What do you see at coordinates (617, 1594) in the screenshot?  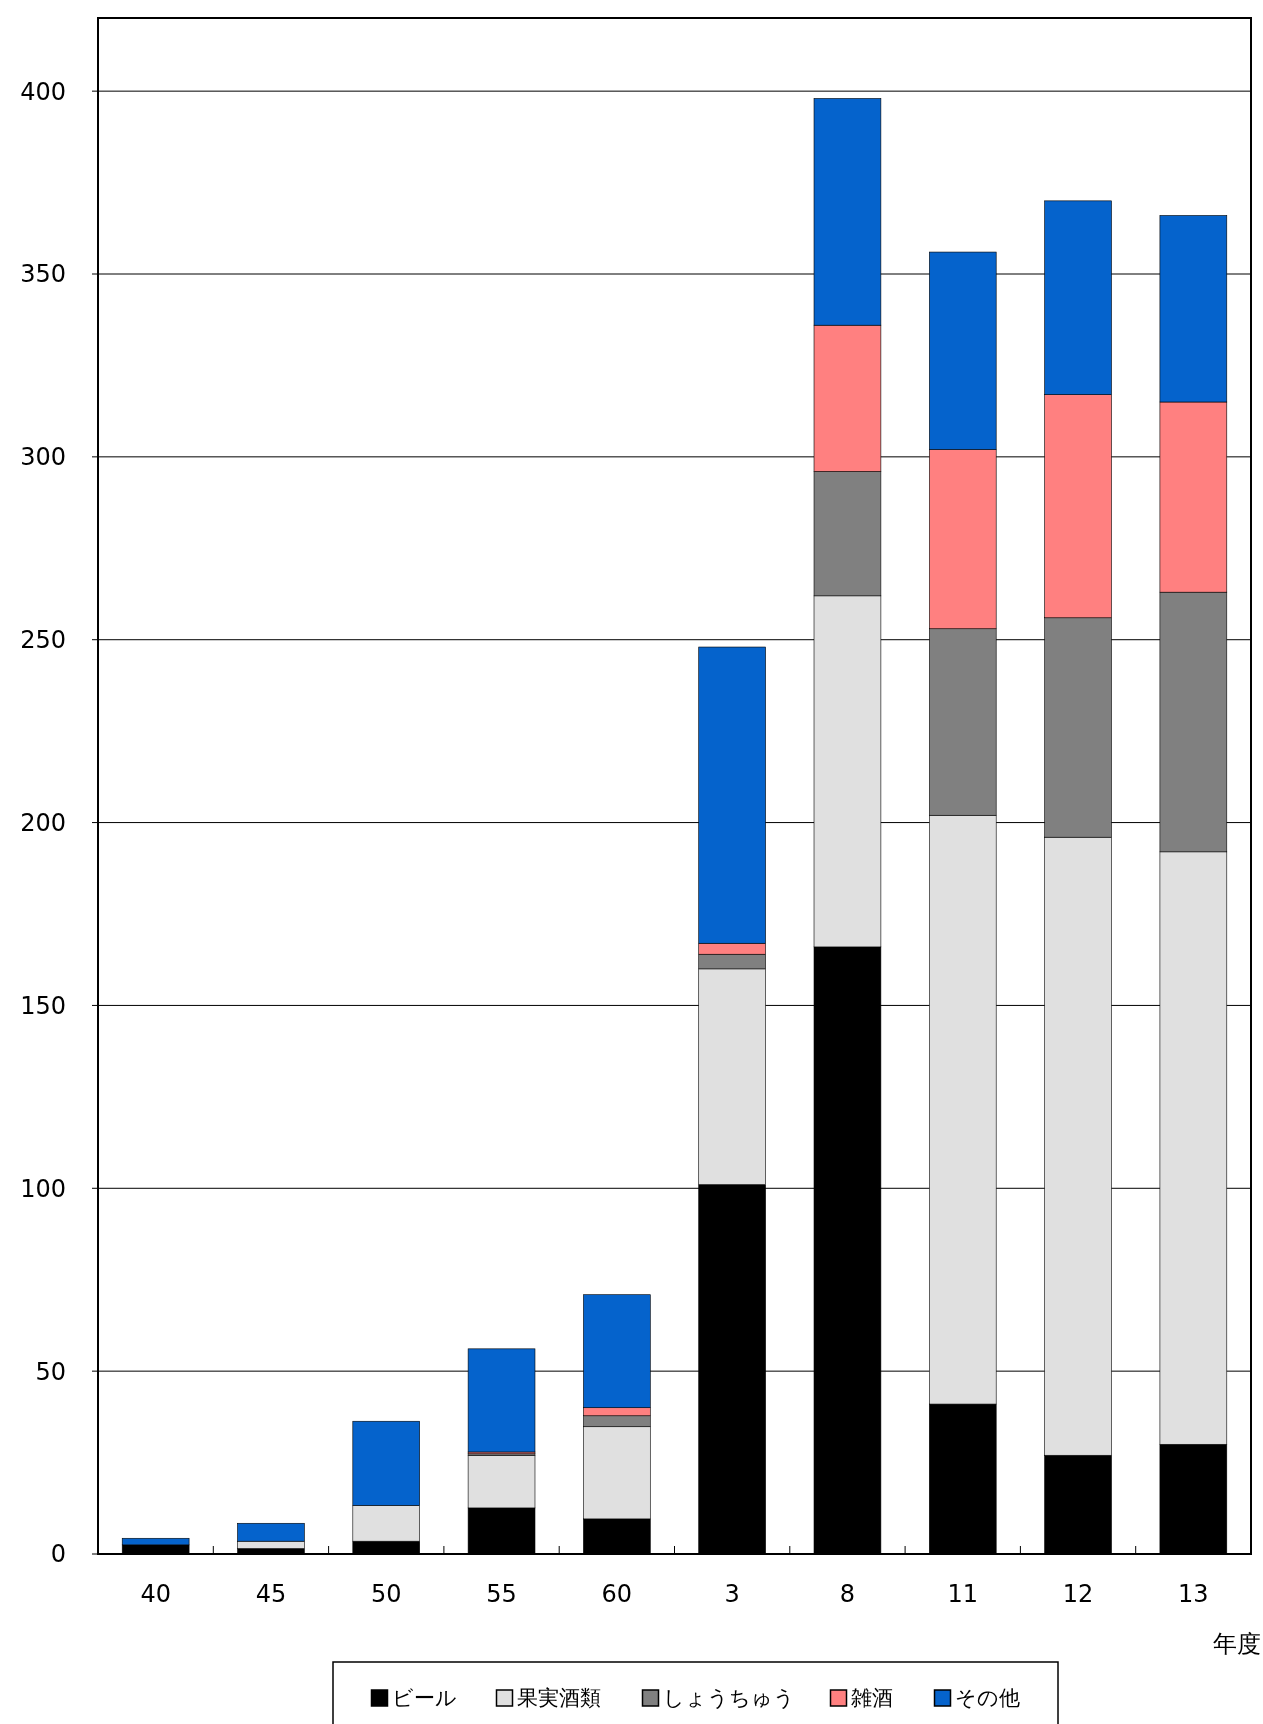 I see `x-tick-label: 60` at bounding box center [617, 1594].